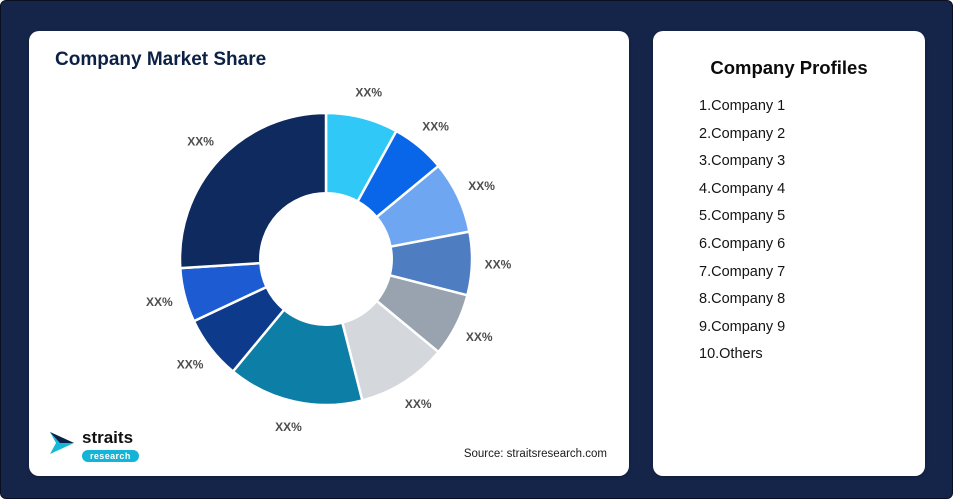 This screenshot has height=499, width=953. I want to click on slice-label-9: XX%, so click(159, 302).